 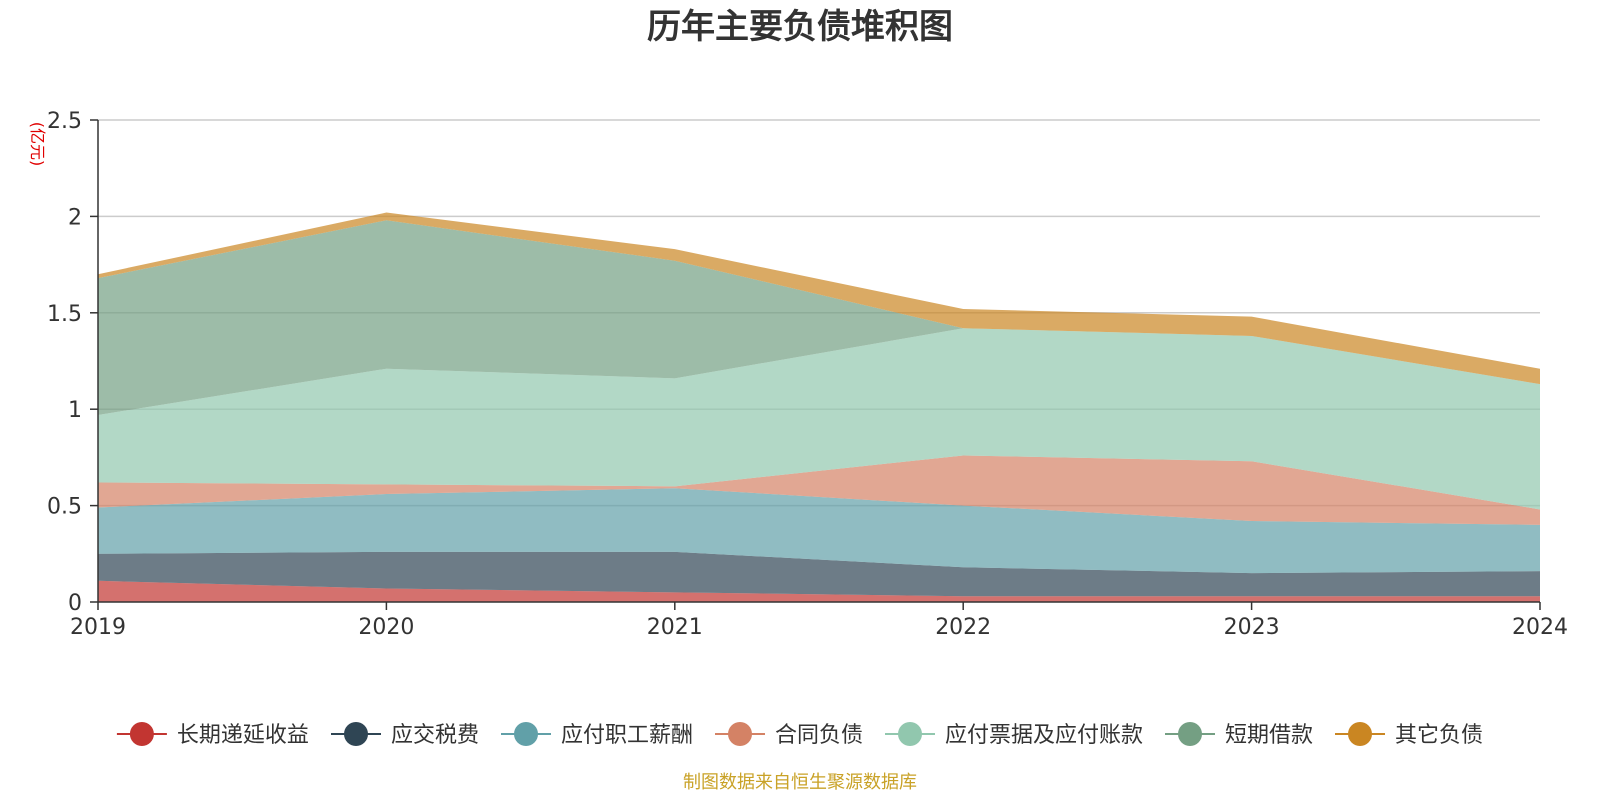 What do you see at coordinates (1044, 735) in the screenshot?
I see `legend-label: 应付票据及应付账款` at bounding box center [1044, 735].